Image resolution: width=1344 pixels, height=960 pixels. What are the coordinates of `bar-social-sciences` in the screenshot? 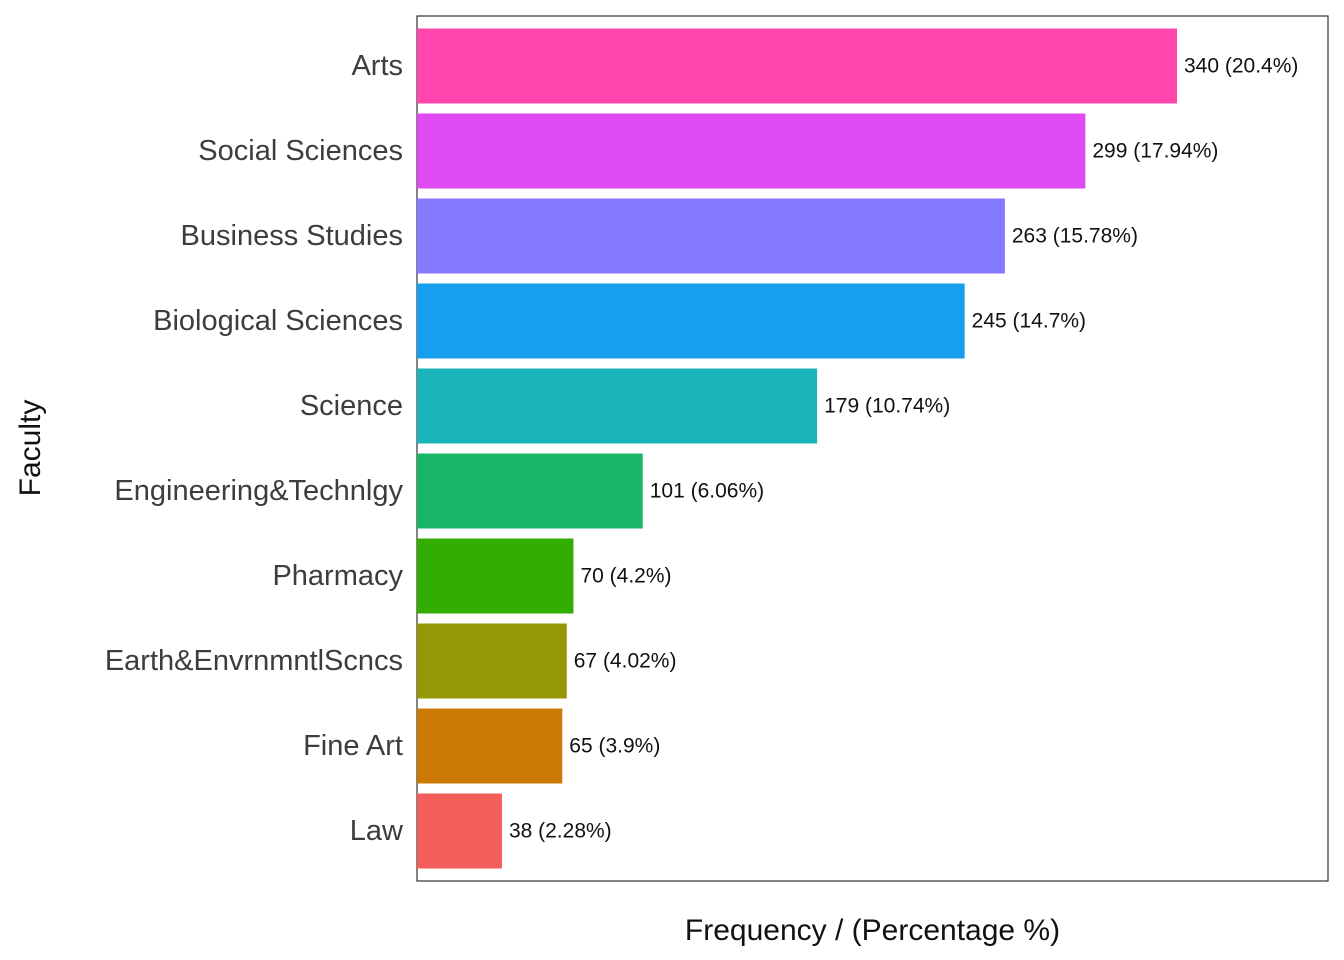 It's located at (751, 151).